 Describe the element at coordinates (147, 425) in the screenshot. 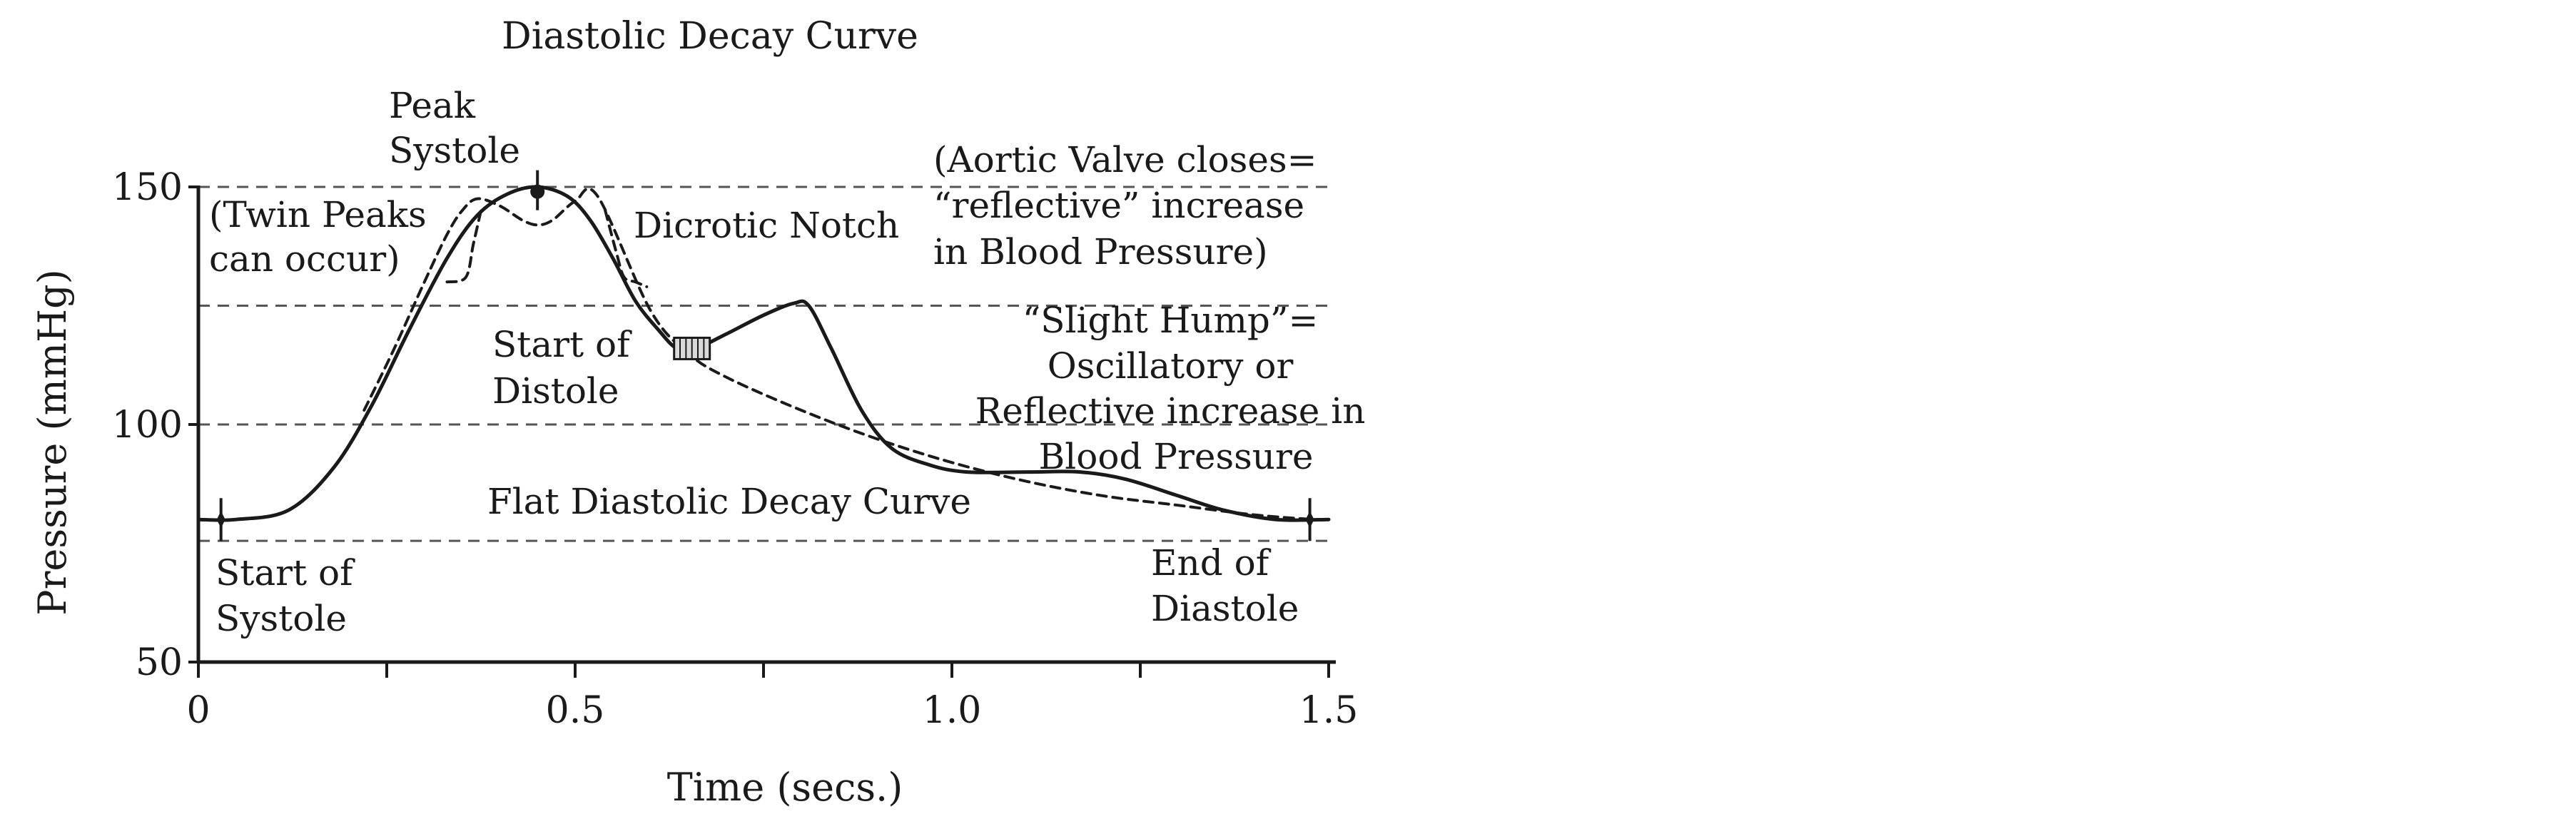

I see `y-tick-label-1: 100` at that location.